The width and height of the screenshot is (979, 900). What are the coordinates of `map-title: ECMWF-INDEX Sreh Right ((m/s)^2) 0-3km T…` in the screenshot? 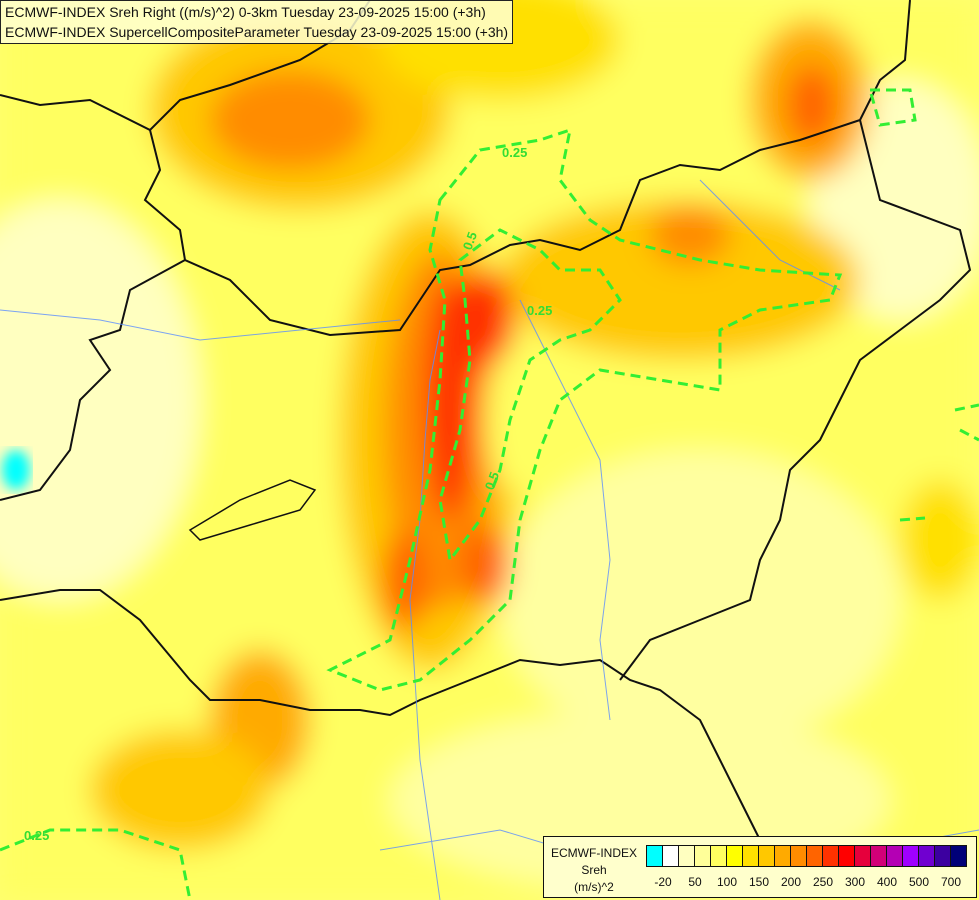 It's located at (257, 22).